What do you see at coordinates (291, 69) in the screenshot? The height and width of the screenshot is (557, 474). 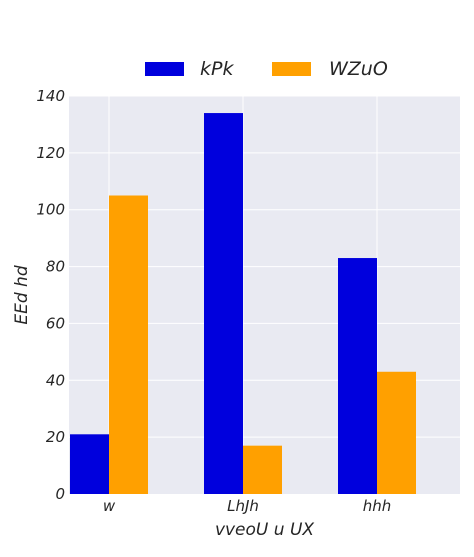 I see `legend-swatch-wzuo` at bounding box center [291, 69].